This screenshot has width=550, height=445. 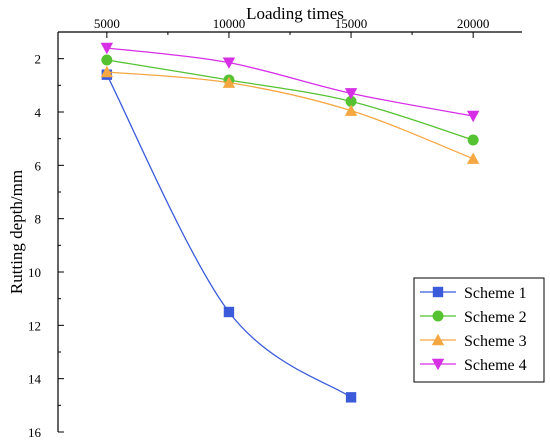 What do you see at coordinates (107, 23) in the screenshot?
I see `x-tick-label: 5000` at bounding box center [107, 23].